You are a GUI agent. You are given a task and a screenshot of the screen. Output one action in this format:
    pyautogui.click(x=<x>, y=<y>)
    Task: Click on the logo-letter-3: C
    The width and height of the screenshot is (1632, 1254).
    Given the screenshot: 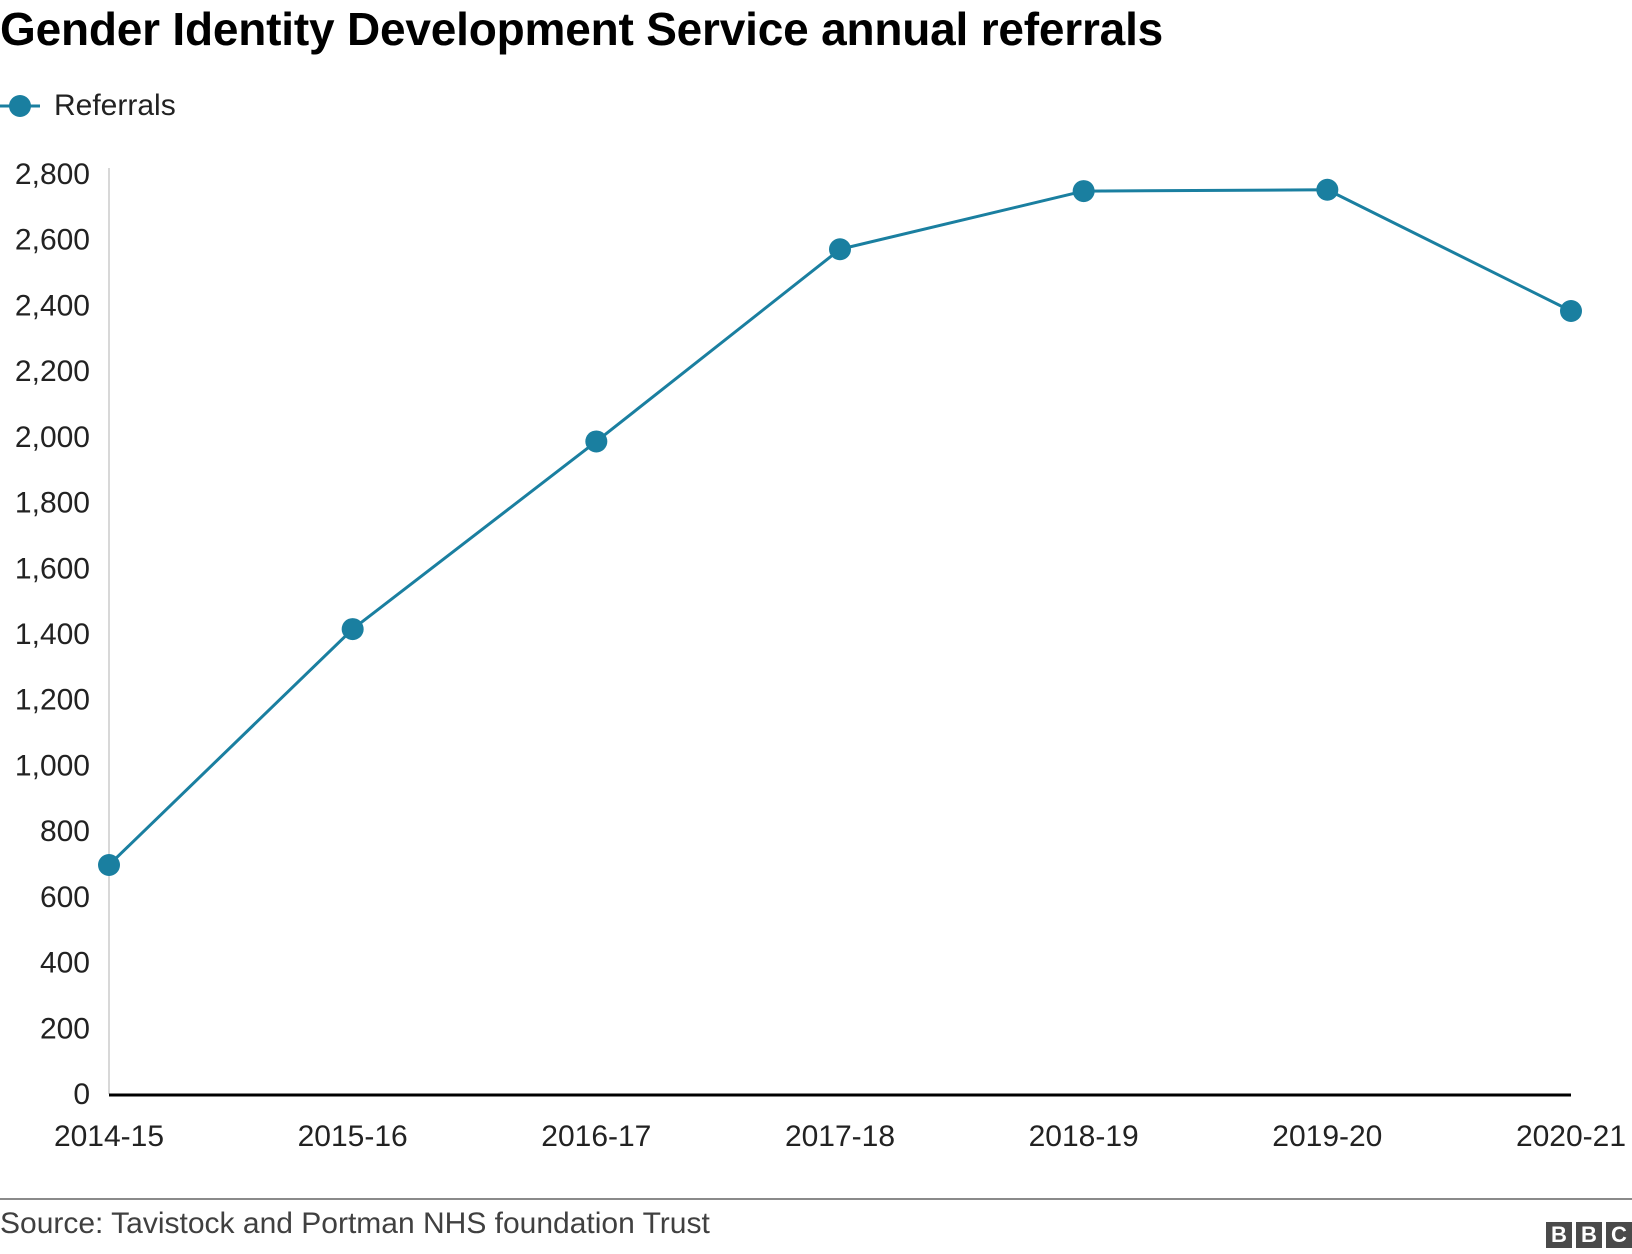 What is the action you would take?
    pyautogui.click(x=1619, y=1235)
    